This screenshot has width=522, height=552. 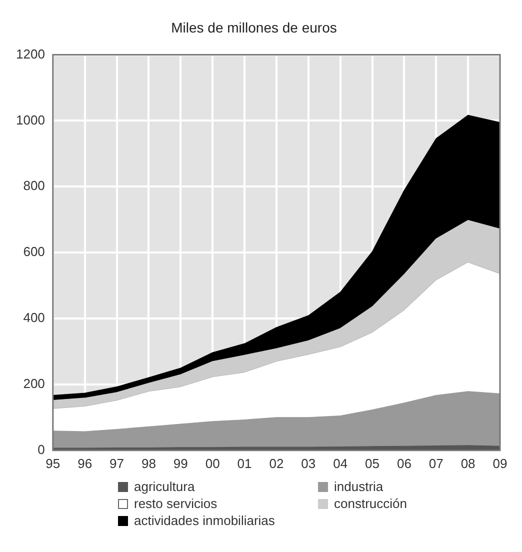 I want to click on x-tick-label: 96, so click(x=85, y=463).